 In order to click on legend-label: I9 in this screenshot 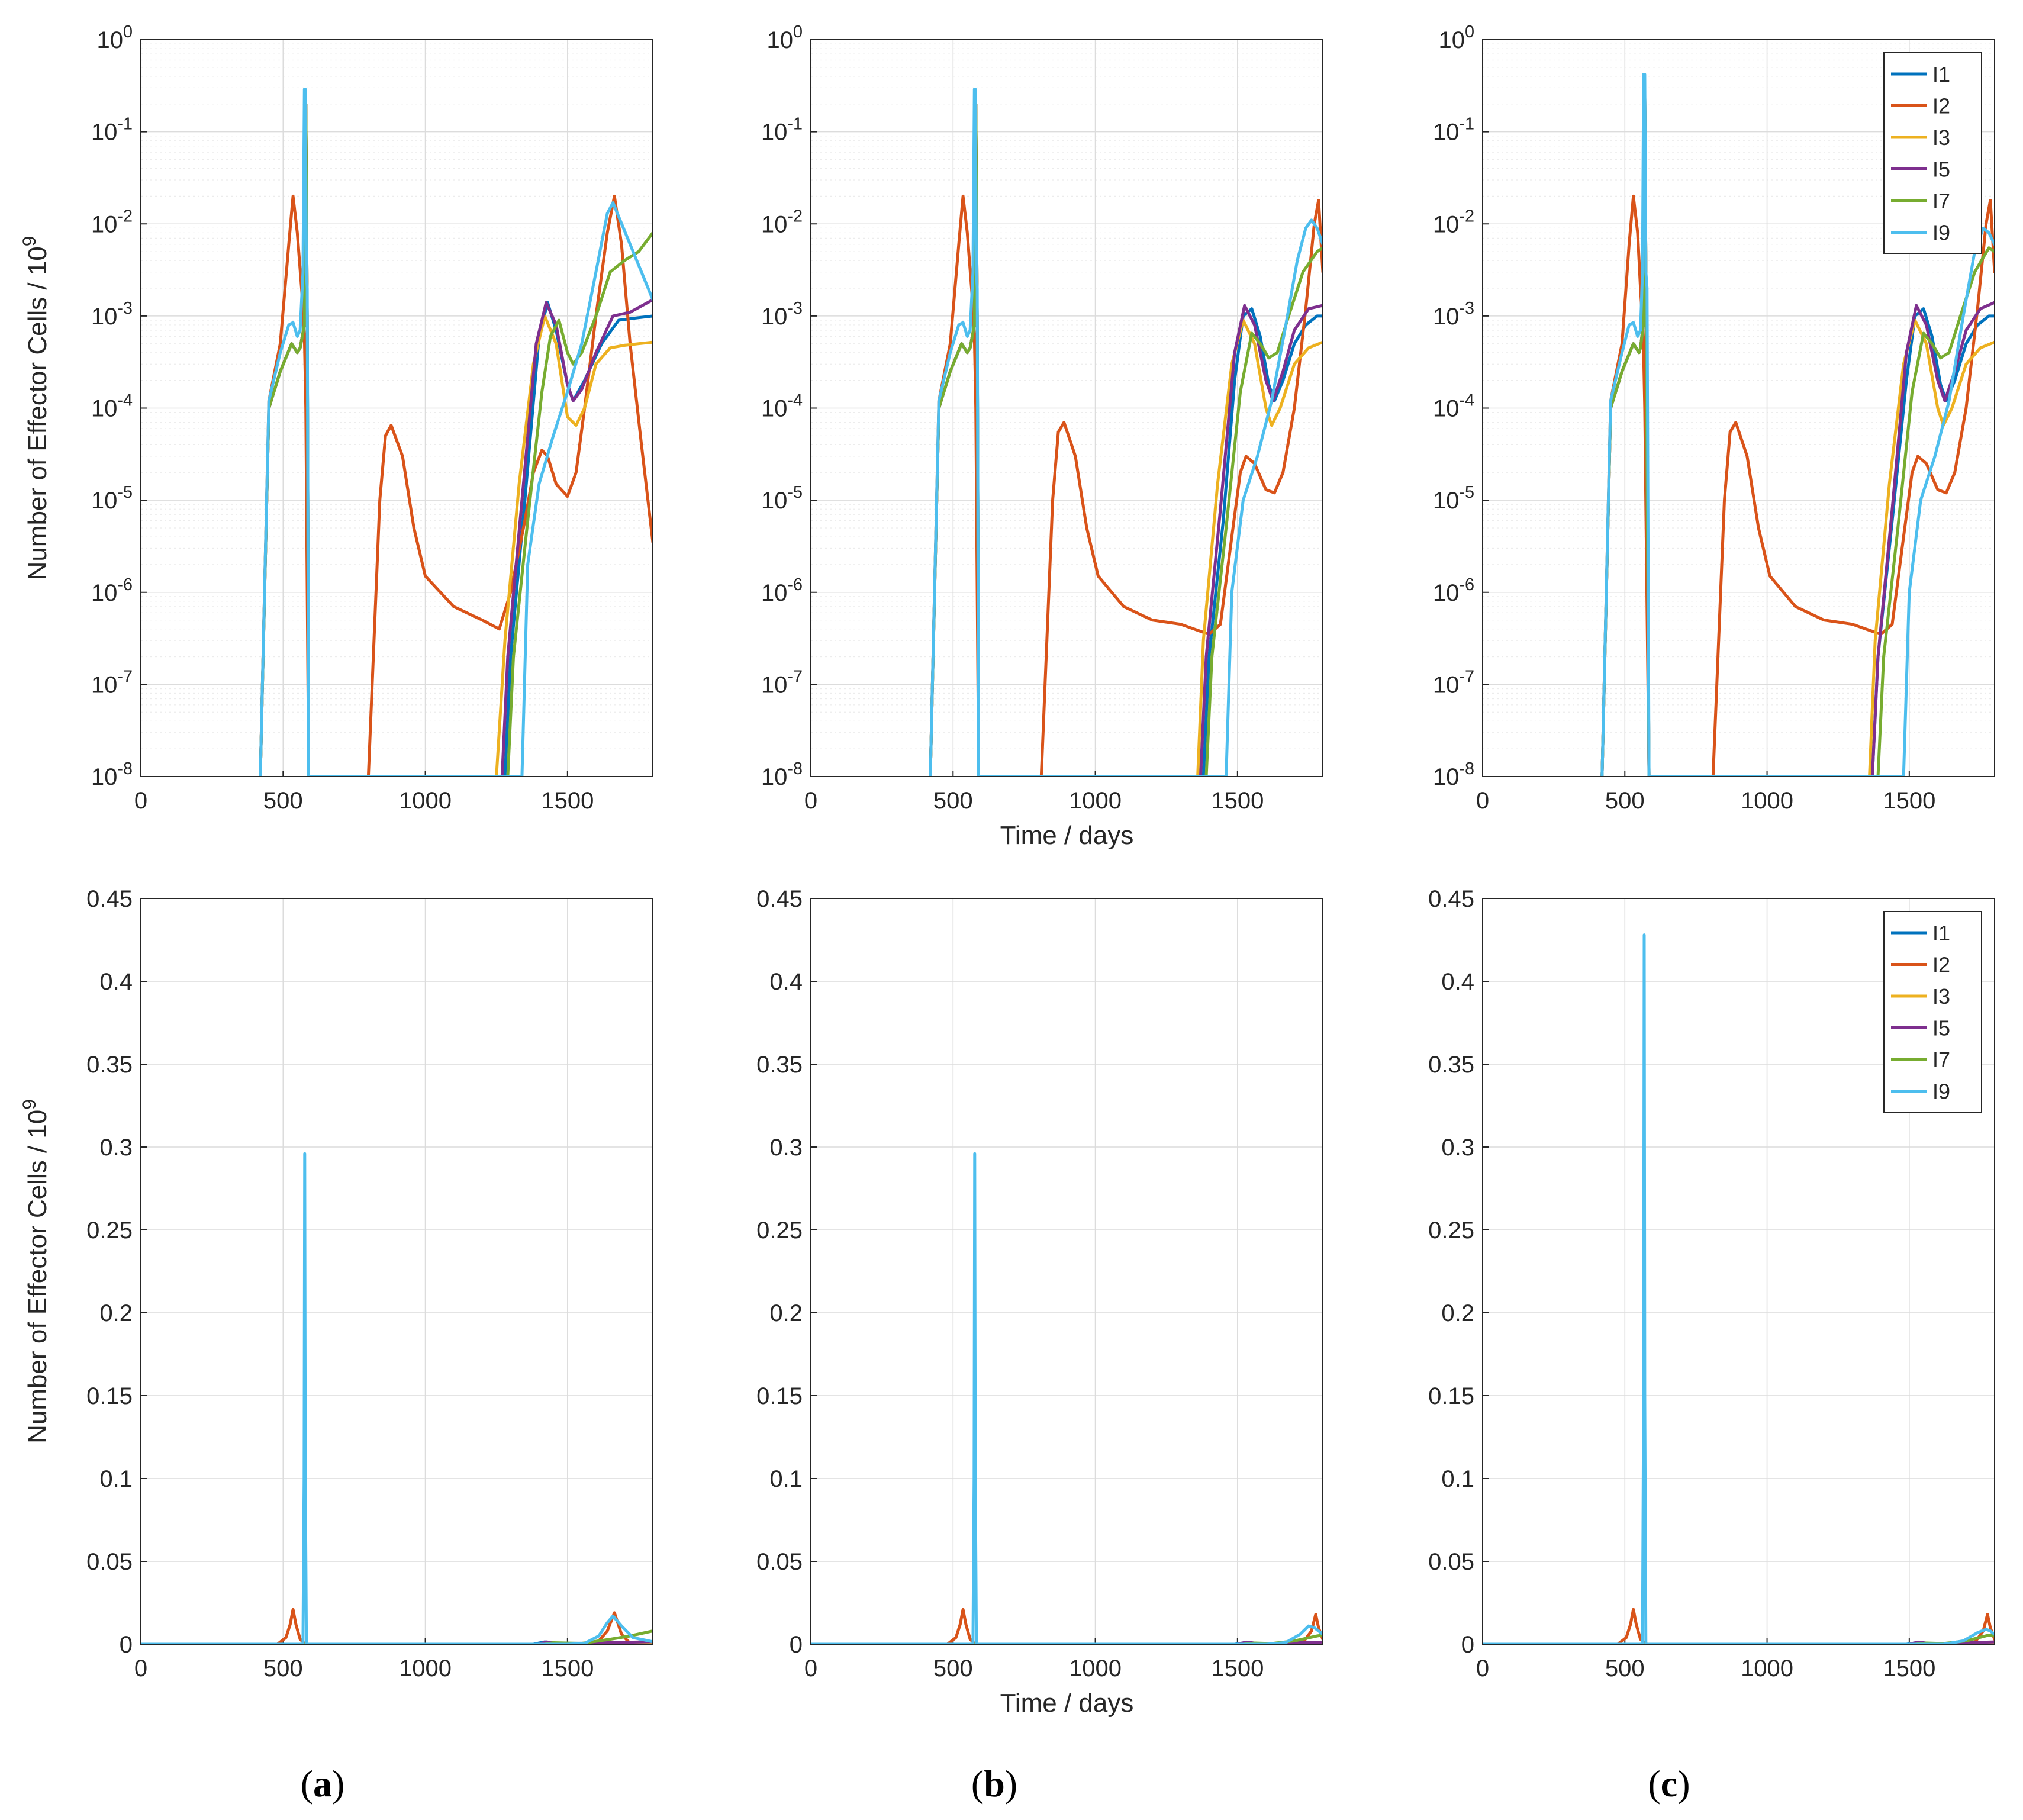, I will do `click(1941, 233)`.